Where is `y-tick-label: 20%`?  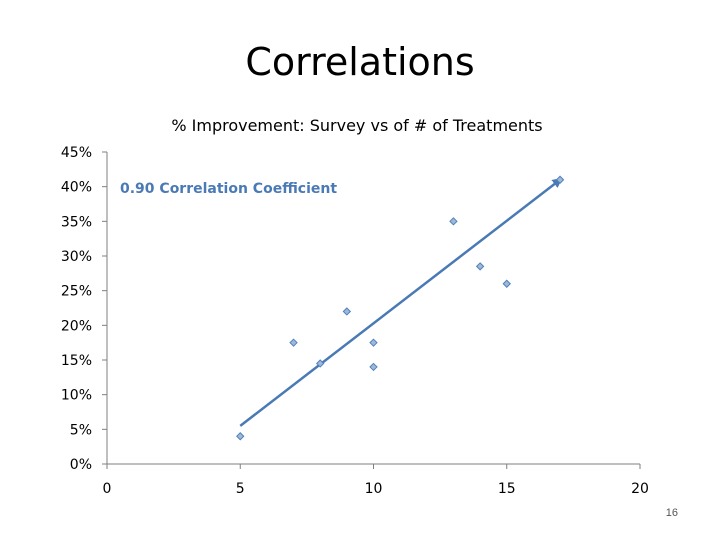 y-tick-label: 20% is located at coordinates (76, 326).